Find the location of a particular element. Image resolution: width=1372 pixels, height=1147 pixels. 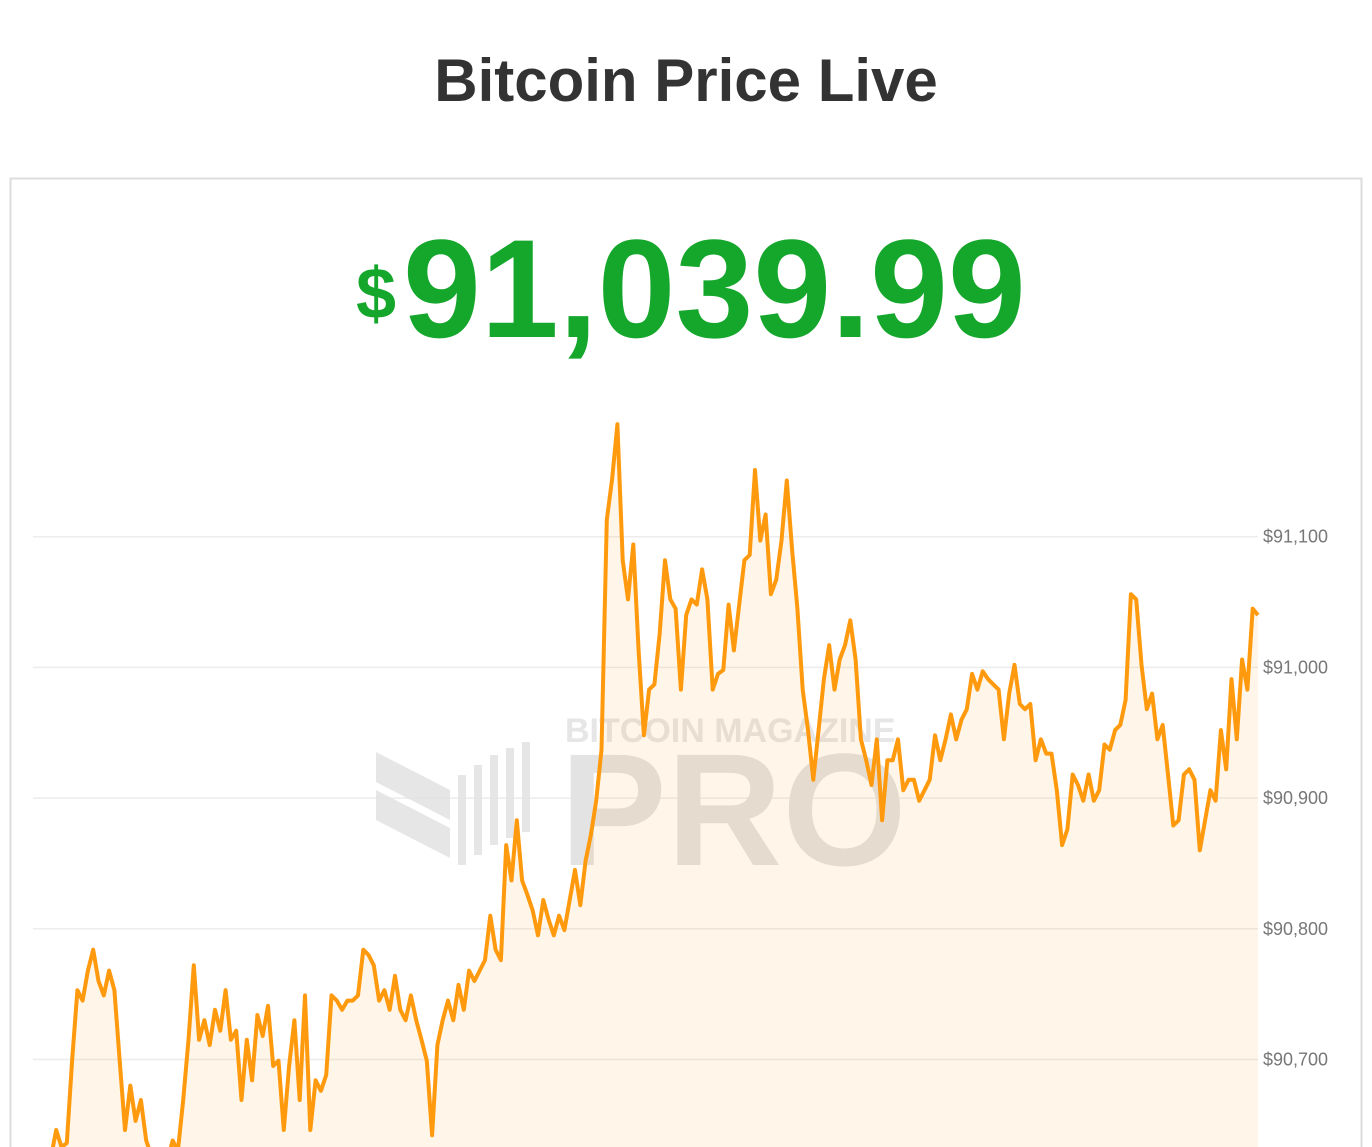

watermark-product: PRO is located at coordinates (733, 809).